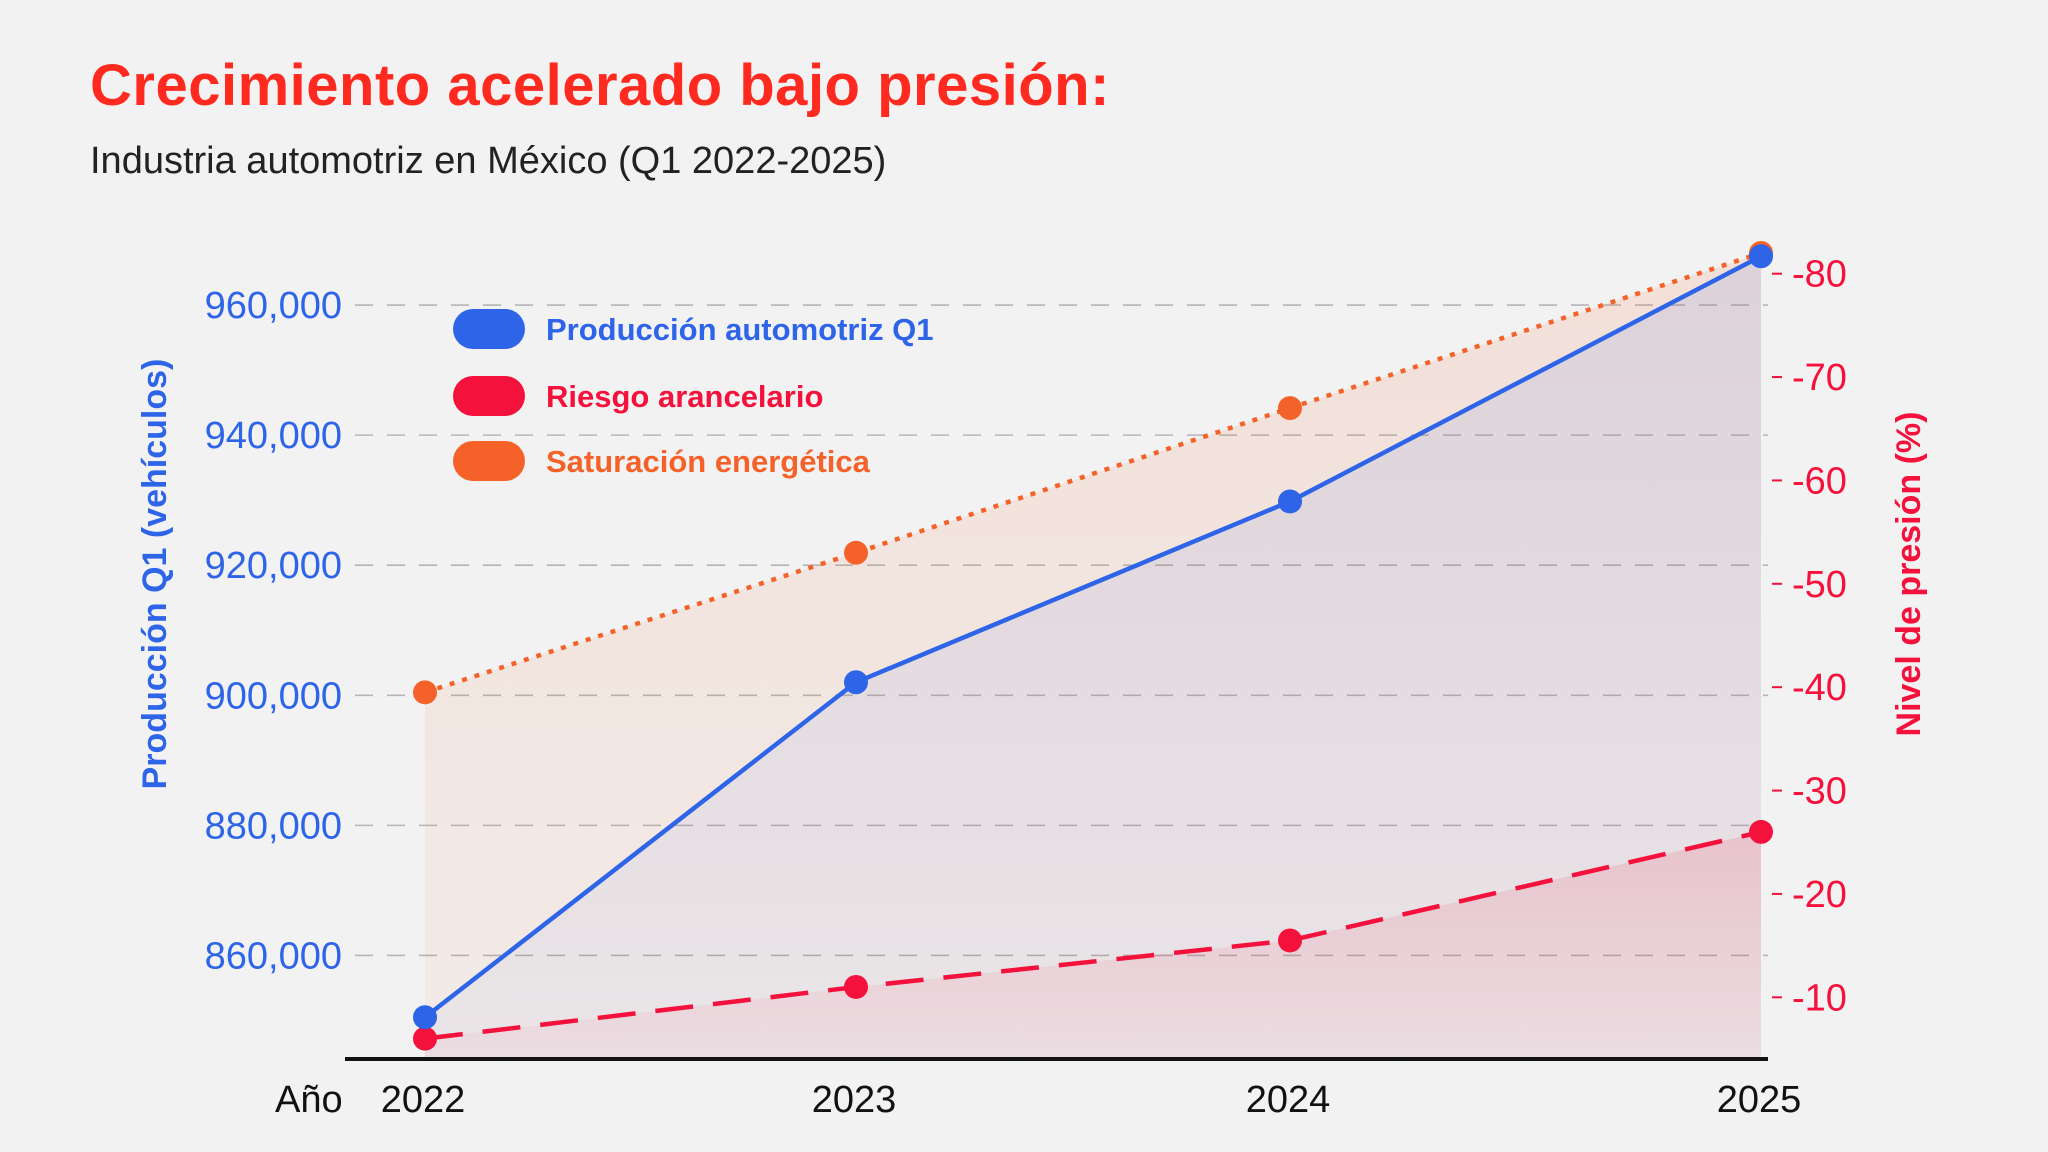 The width and height of the screenshot is (2048, 1152). I want to click on legend-label: Saturación energética, so click(708, 461).